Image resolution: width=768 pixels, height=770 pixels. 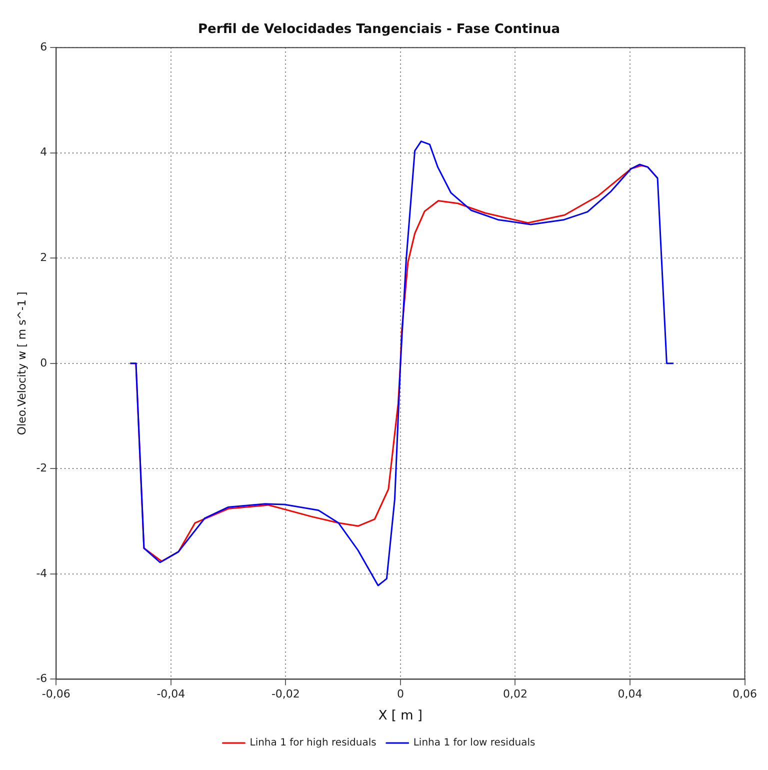 What do you see at coordinates (379, 30) in the screenshot?
I see `chart-title: Perfil de Velocidades Tangenciais - Fase Continua` at bounding box center [379, 30].